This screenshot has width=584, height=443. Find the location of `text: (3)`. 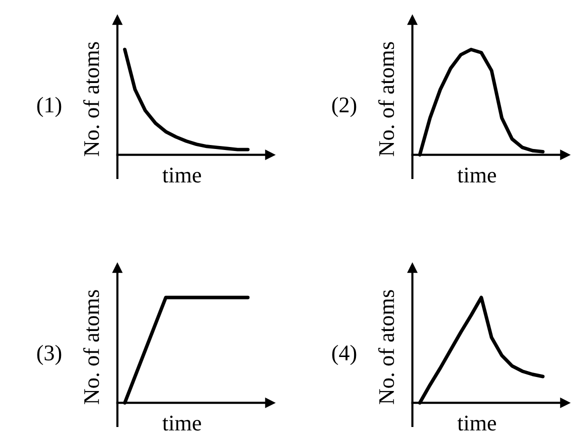

text: (3) is located at coordinates (49, 354).